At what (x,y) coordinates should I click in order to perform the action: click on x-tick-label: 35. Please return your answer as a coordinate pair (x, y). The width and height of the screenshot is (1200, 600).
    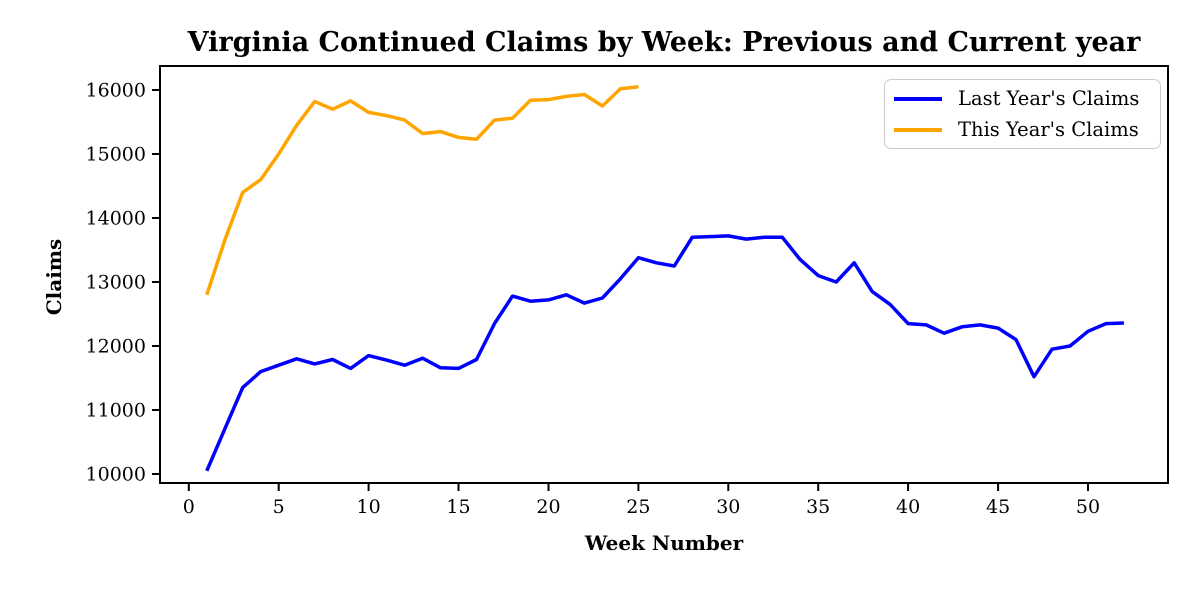
    Looking at the image, I should click on (818, 507).